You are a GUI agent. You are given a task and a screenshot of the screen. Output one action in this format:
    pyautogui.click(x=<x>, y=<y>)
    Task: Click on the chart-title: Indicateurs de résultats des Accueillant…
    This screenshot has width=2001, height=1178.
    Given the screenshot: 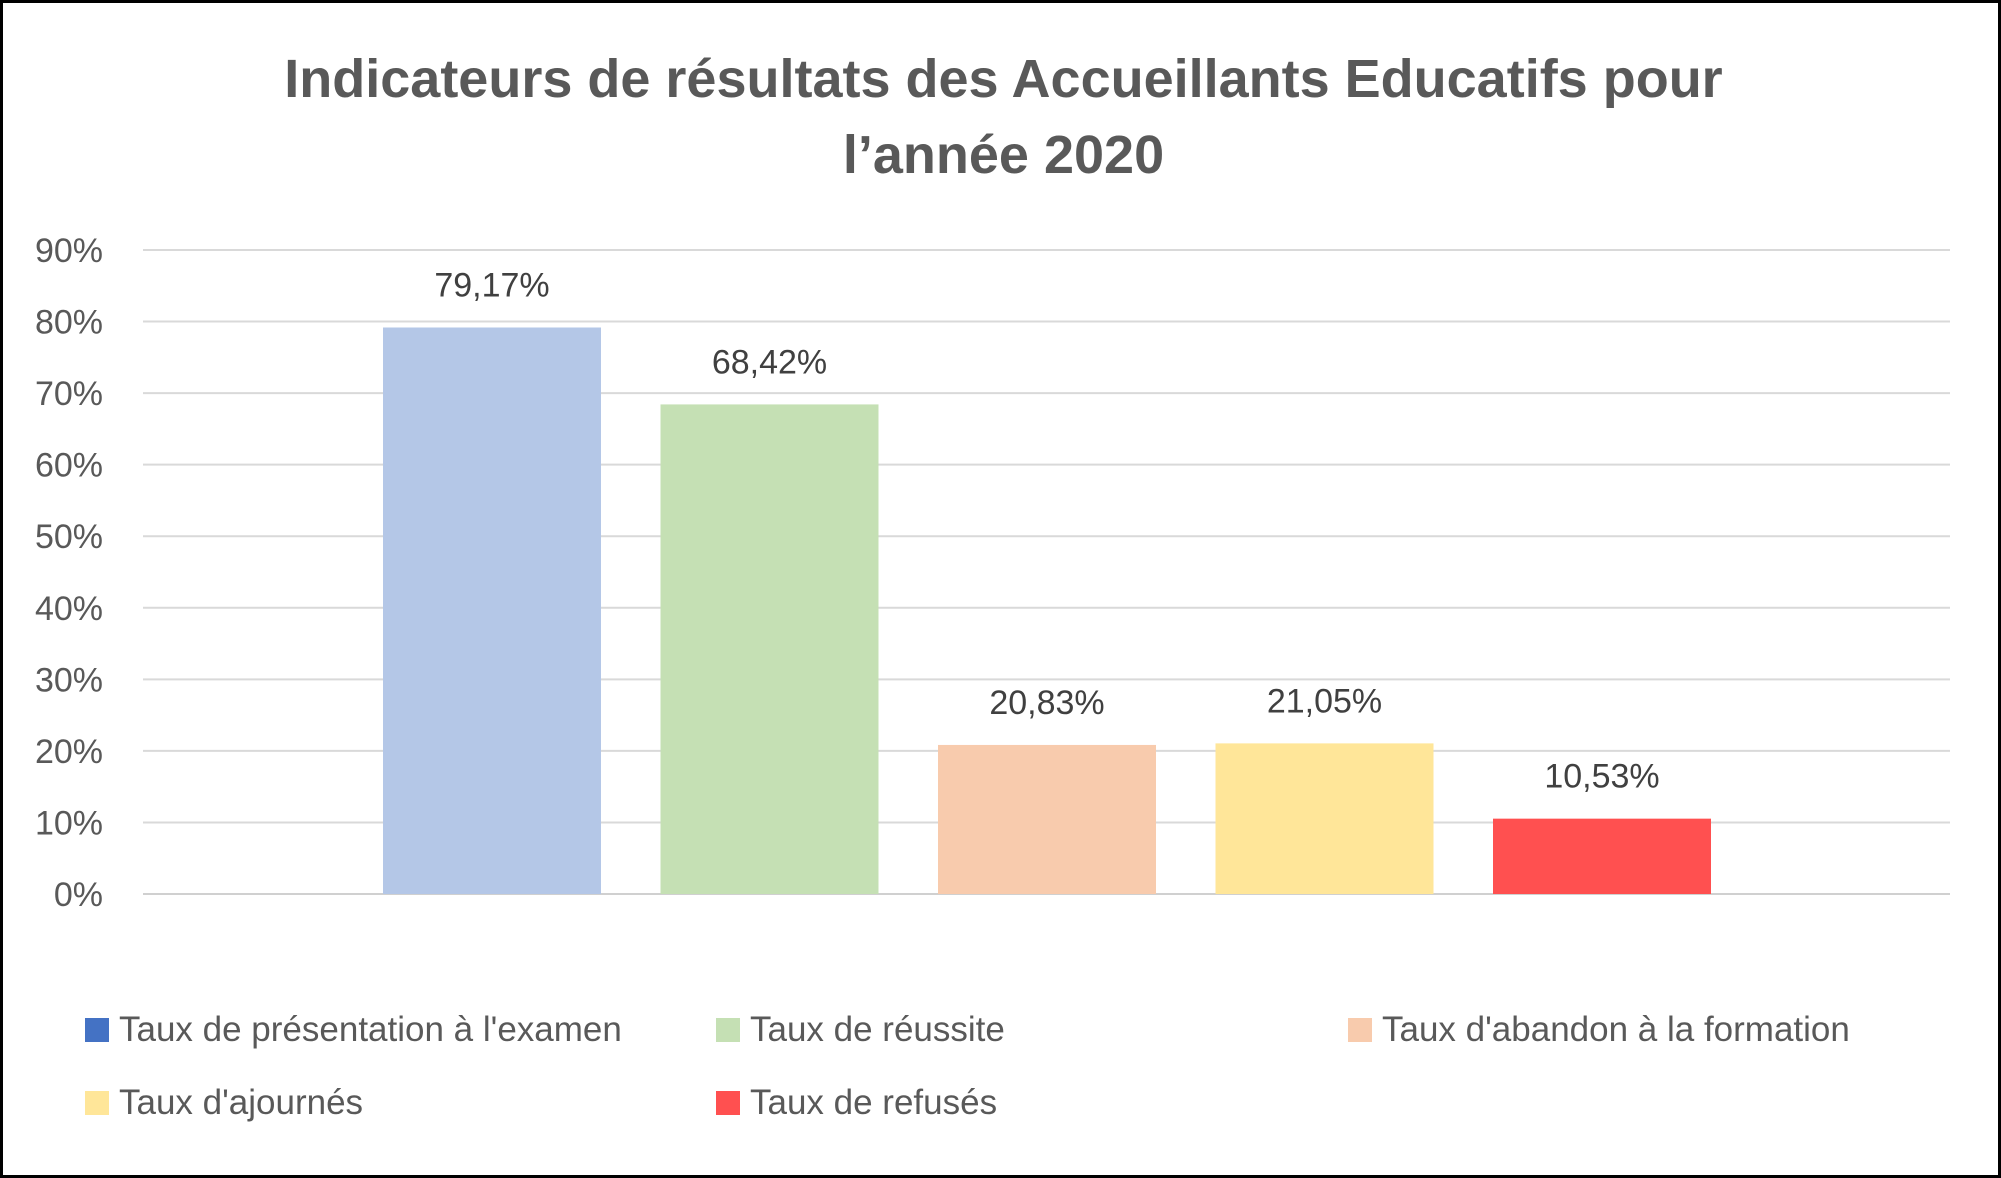 What is the action you would take?
    pyautogui.click(x=1002, y=117)
    